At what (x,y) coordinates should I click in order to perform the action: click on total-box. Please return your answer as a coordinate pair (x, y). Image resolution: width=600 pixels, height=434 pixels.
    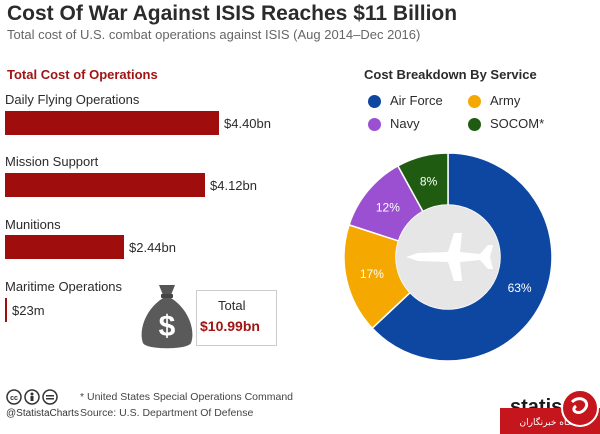
    Looking at the image, I should click on (236, 318).